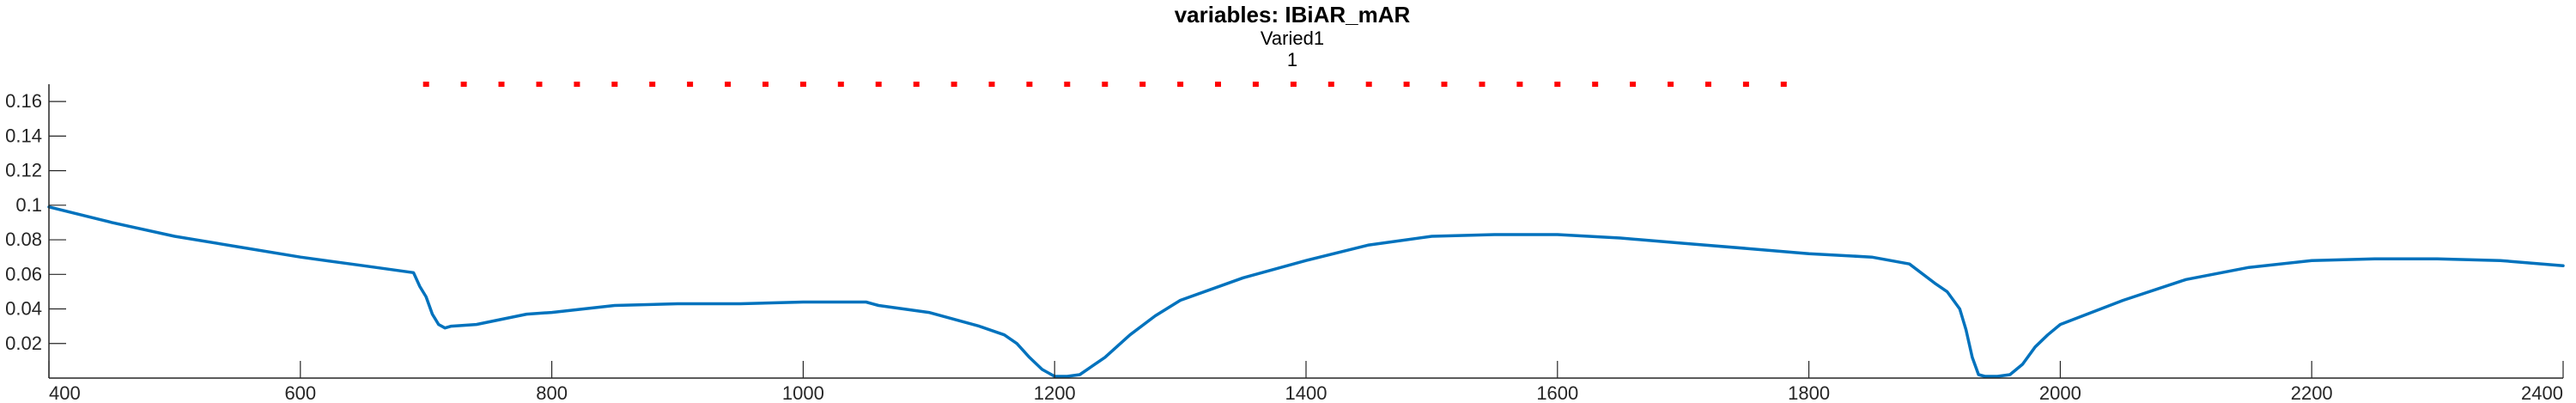 This screenshot has width=2576, height=403. What do you see at coordinates (803, 392) in the screenshot?
I see `x-tick-label: 1000` at bounding box center [803, 392].